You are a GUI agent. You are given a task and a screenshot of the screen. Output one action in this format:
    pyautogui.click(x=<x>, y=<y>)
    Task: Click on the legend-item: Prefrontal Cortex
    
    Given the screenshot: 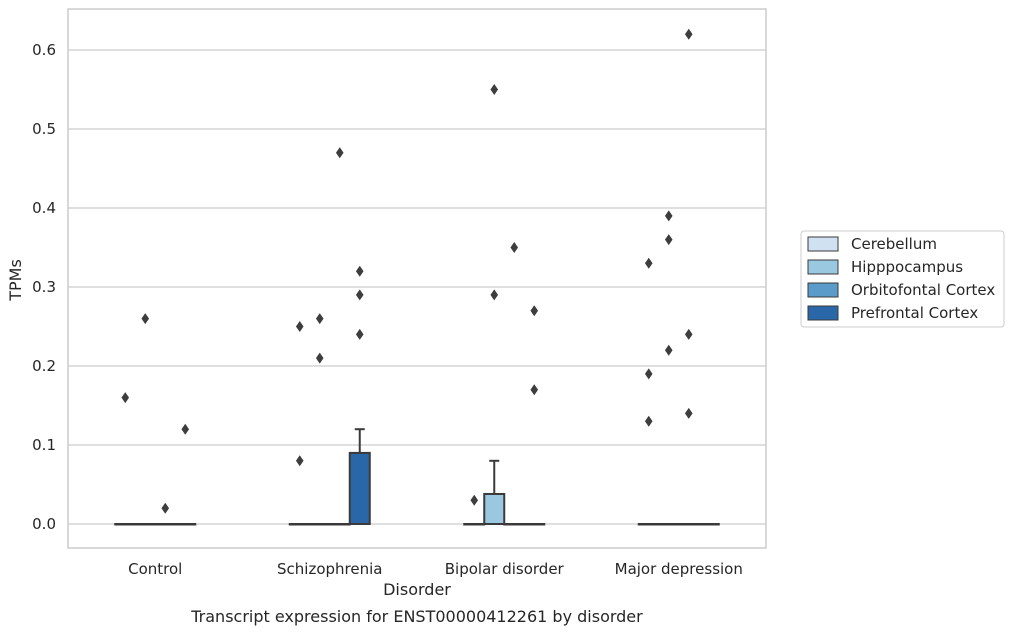 What is the action you would take?
    pyautogui.click(x=892, y=313)
    